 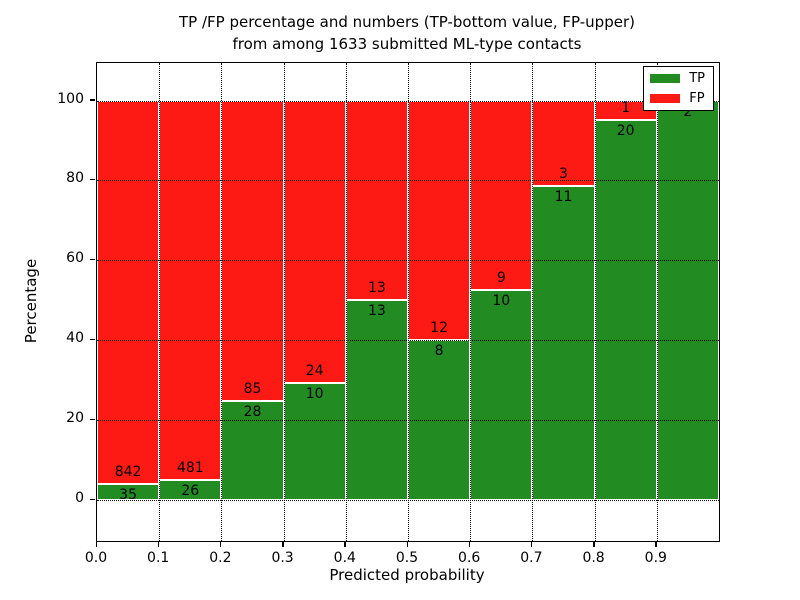 I want to click on x-tick-label: 0.8, so click(x=593, y=558).